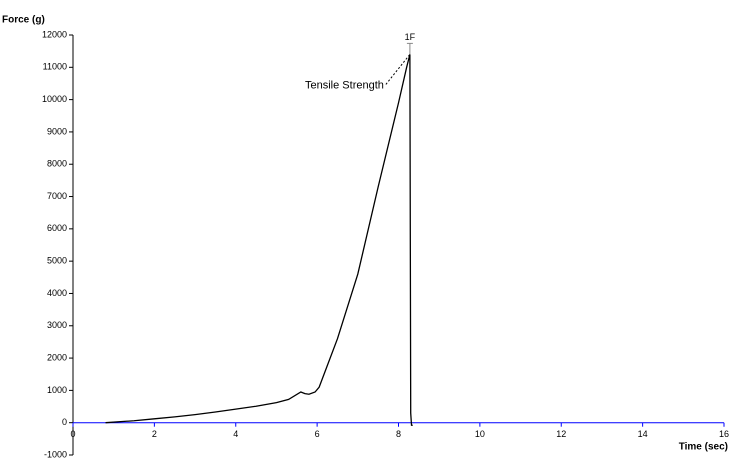 This screenshot has width=740, height=466. Describe the element at coordinates (480, 434) in the screenshot. I see `x-tick-label: 10` at that location.